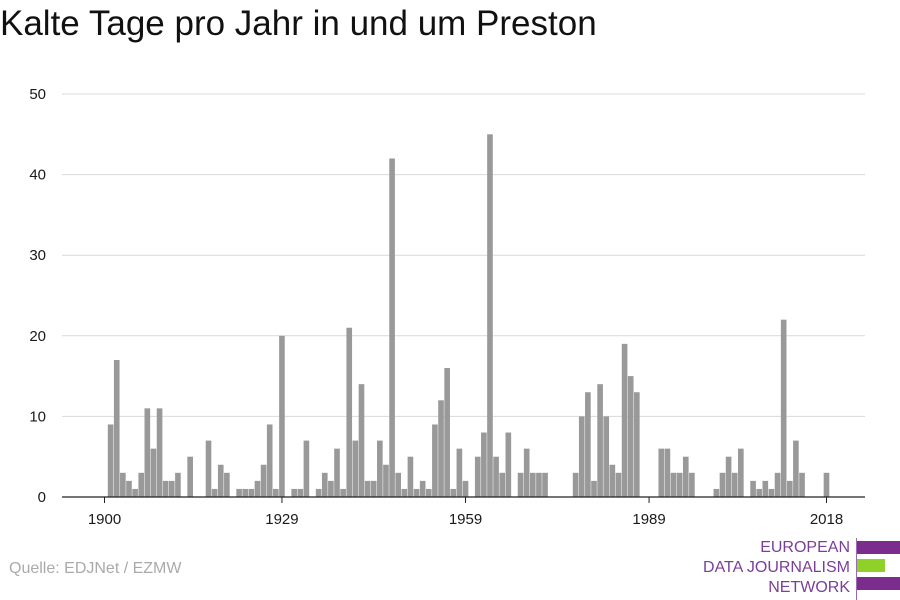  I want to click on y-tick-label: 40, so click(37, 175).